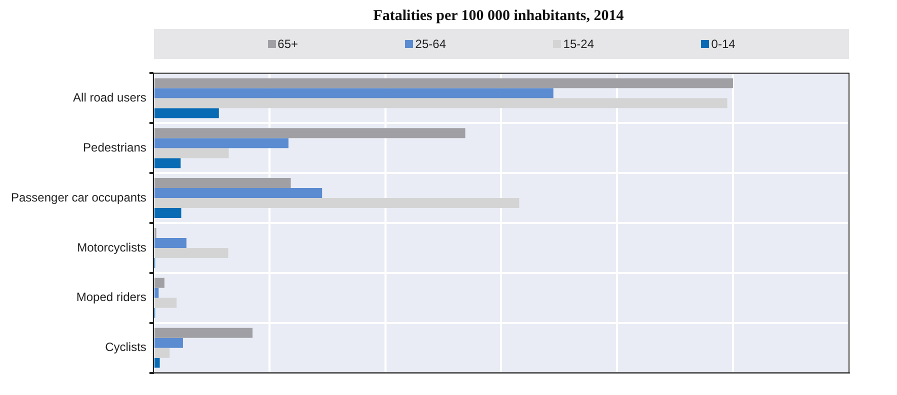 Image resolution: width=897 pixels, height=395 pixels. I want to click on legend-label: 0-14, so click(723, 44).